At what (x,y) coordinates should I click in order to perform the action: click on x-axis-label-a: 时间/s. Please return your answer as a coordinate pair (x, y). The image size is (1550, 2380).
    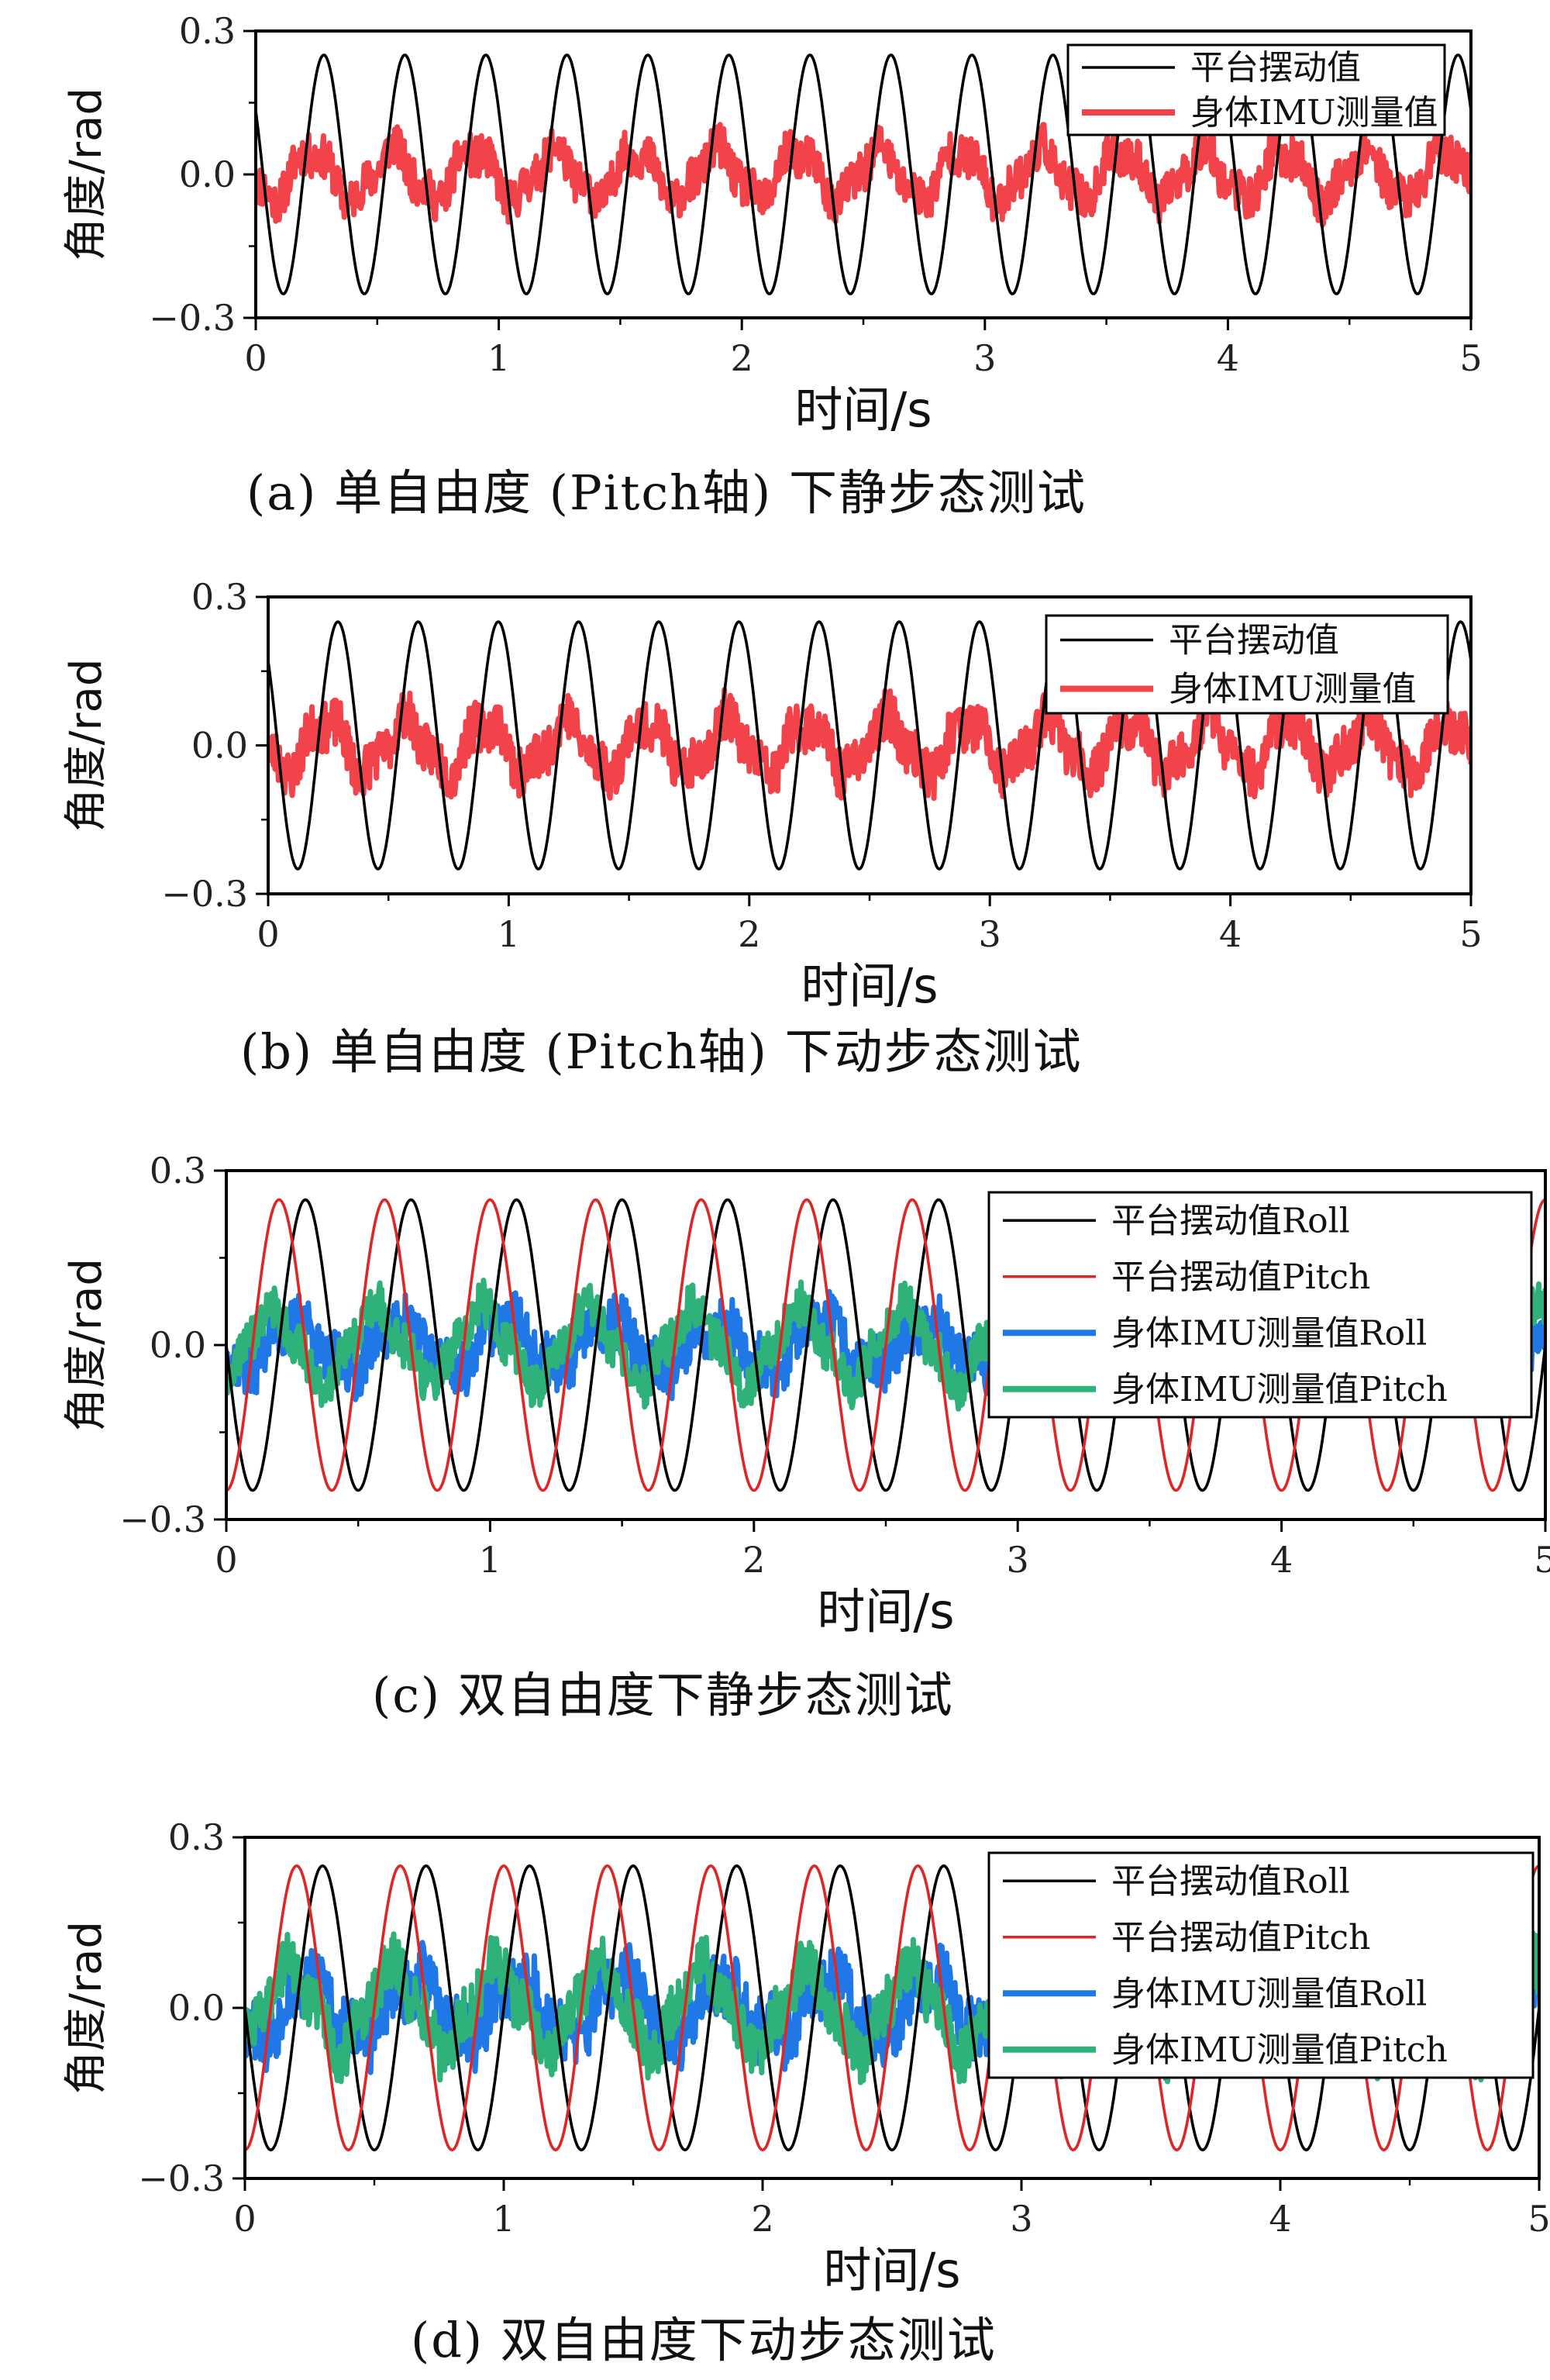
    Looking at the image, I should click on (863, 409).